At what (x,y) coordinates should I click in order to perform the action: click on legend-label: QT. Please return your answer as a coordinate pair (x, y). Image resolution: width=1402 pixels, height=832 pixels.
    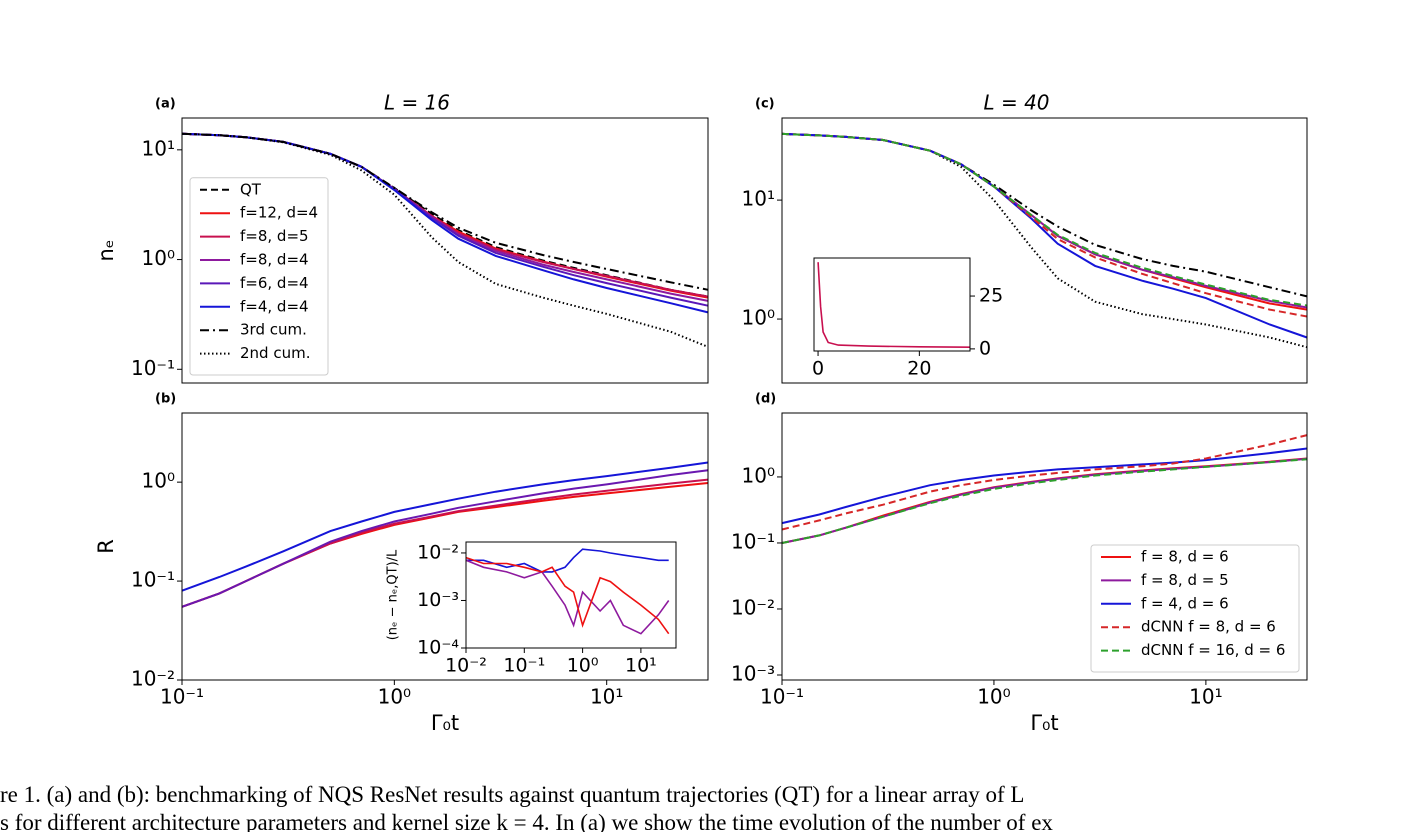
    Looking at the image, I should click on (251, 189).